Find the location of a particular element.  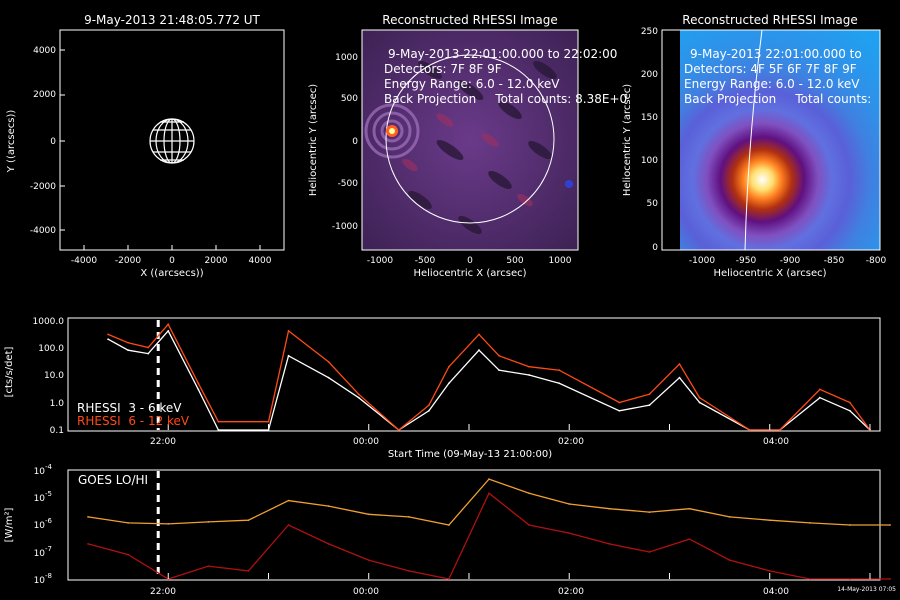

rhessi1-xticks: -1000 -500 0 500 1000 is located at coordinates (469, 261).